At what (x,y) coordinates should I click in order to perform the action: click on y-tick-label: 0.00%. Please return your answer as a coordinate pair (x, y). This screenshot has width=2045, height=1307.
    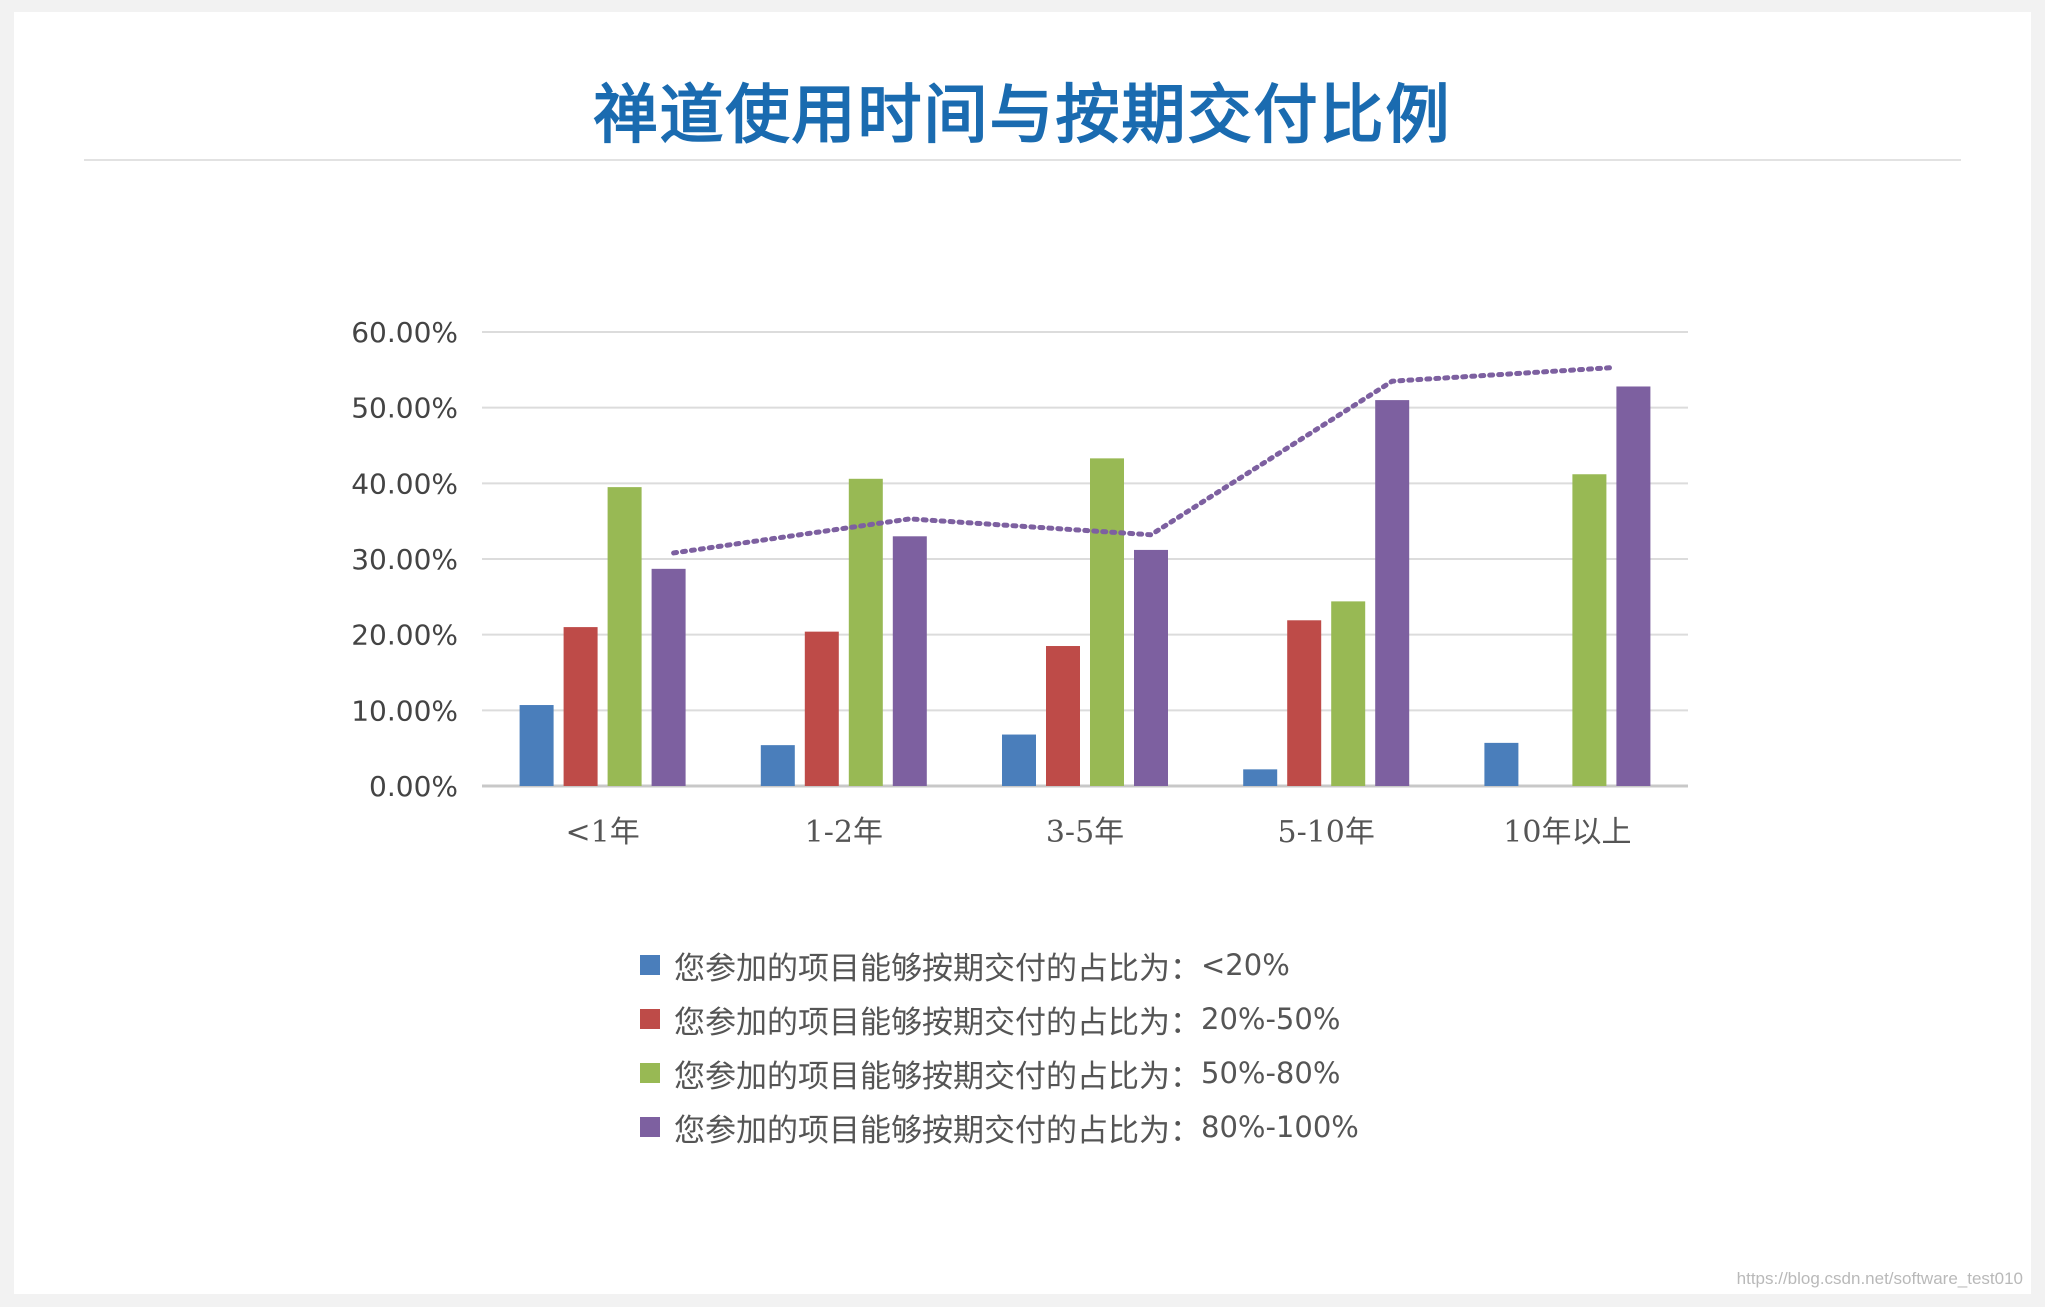
    Looking at the image, I should click on (413, 786).